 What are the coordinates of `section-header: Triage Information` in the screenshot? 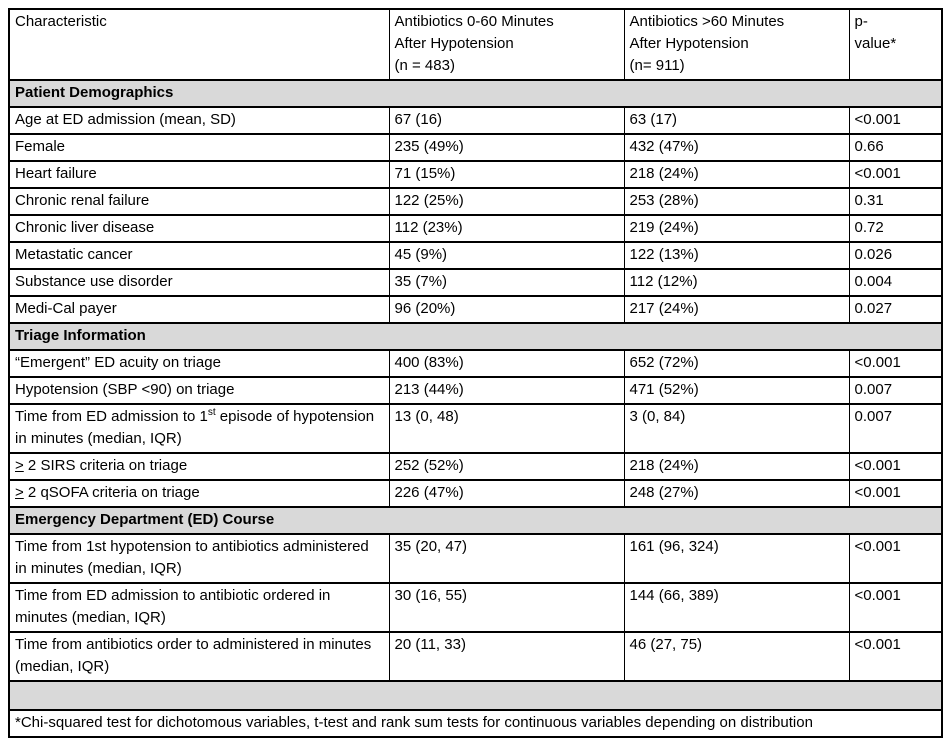 It's located at (475, 336).